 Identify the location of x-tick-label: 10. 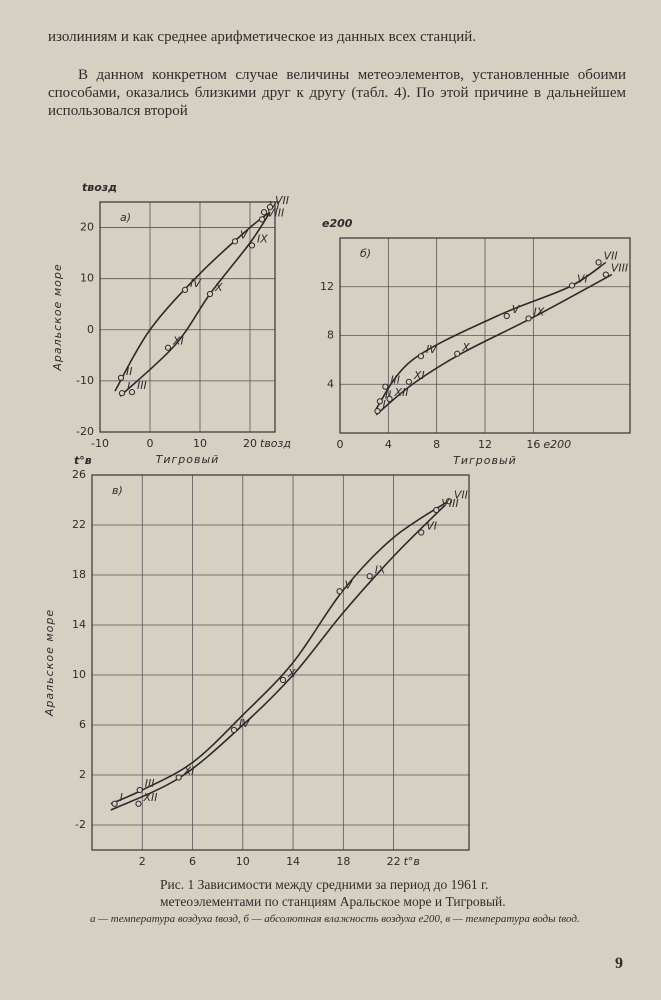
(200, 443).